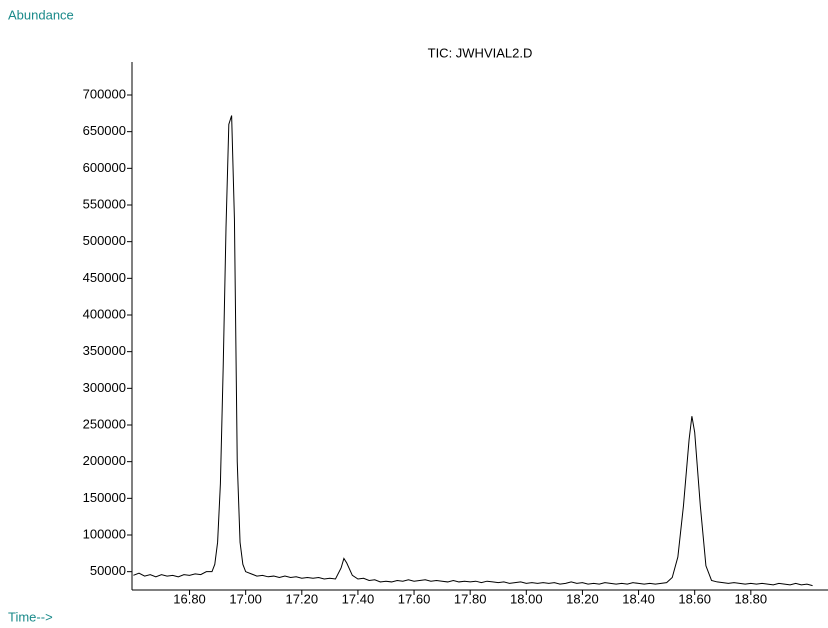 Image resolution: width=828 pixels, height=628 pixels. What do you see at coordinates (104, 497) in the screenshot?
I see `y-tick-label: 150000` at bounding box center [104, 497].